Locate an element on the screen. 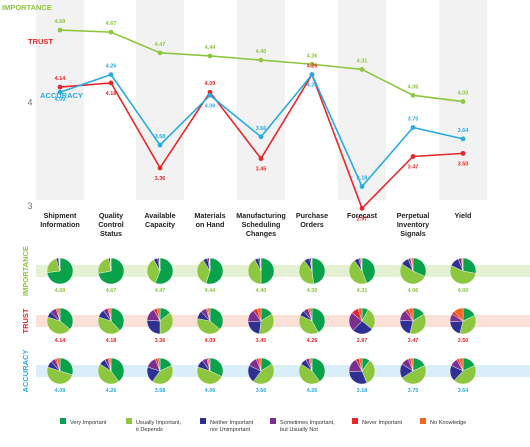 The image size is (530, 447). category-label: Available is located at coordinates (159, 215).